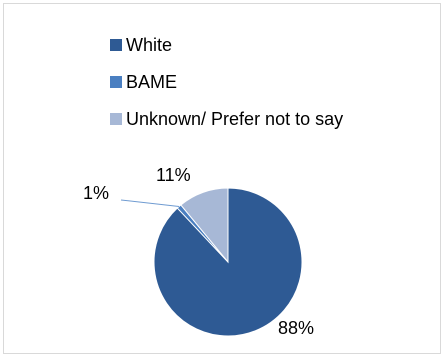  What do you see at coordinates (116, 45) in the screenshot?
I see `legend-swatch-white` at bounding box center [116, 45].